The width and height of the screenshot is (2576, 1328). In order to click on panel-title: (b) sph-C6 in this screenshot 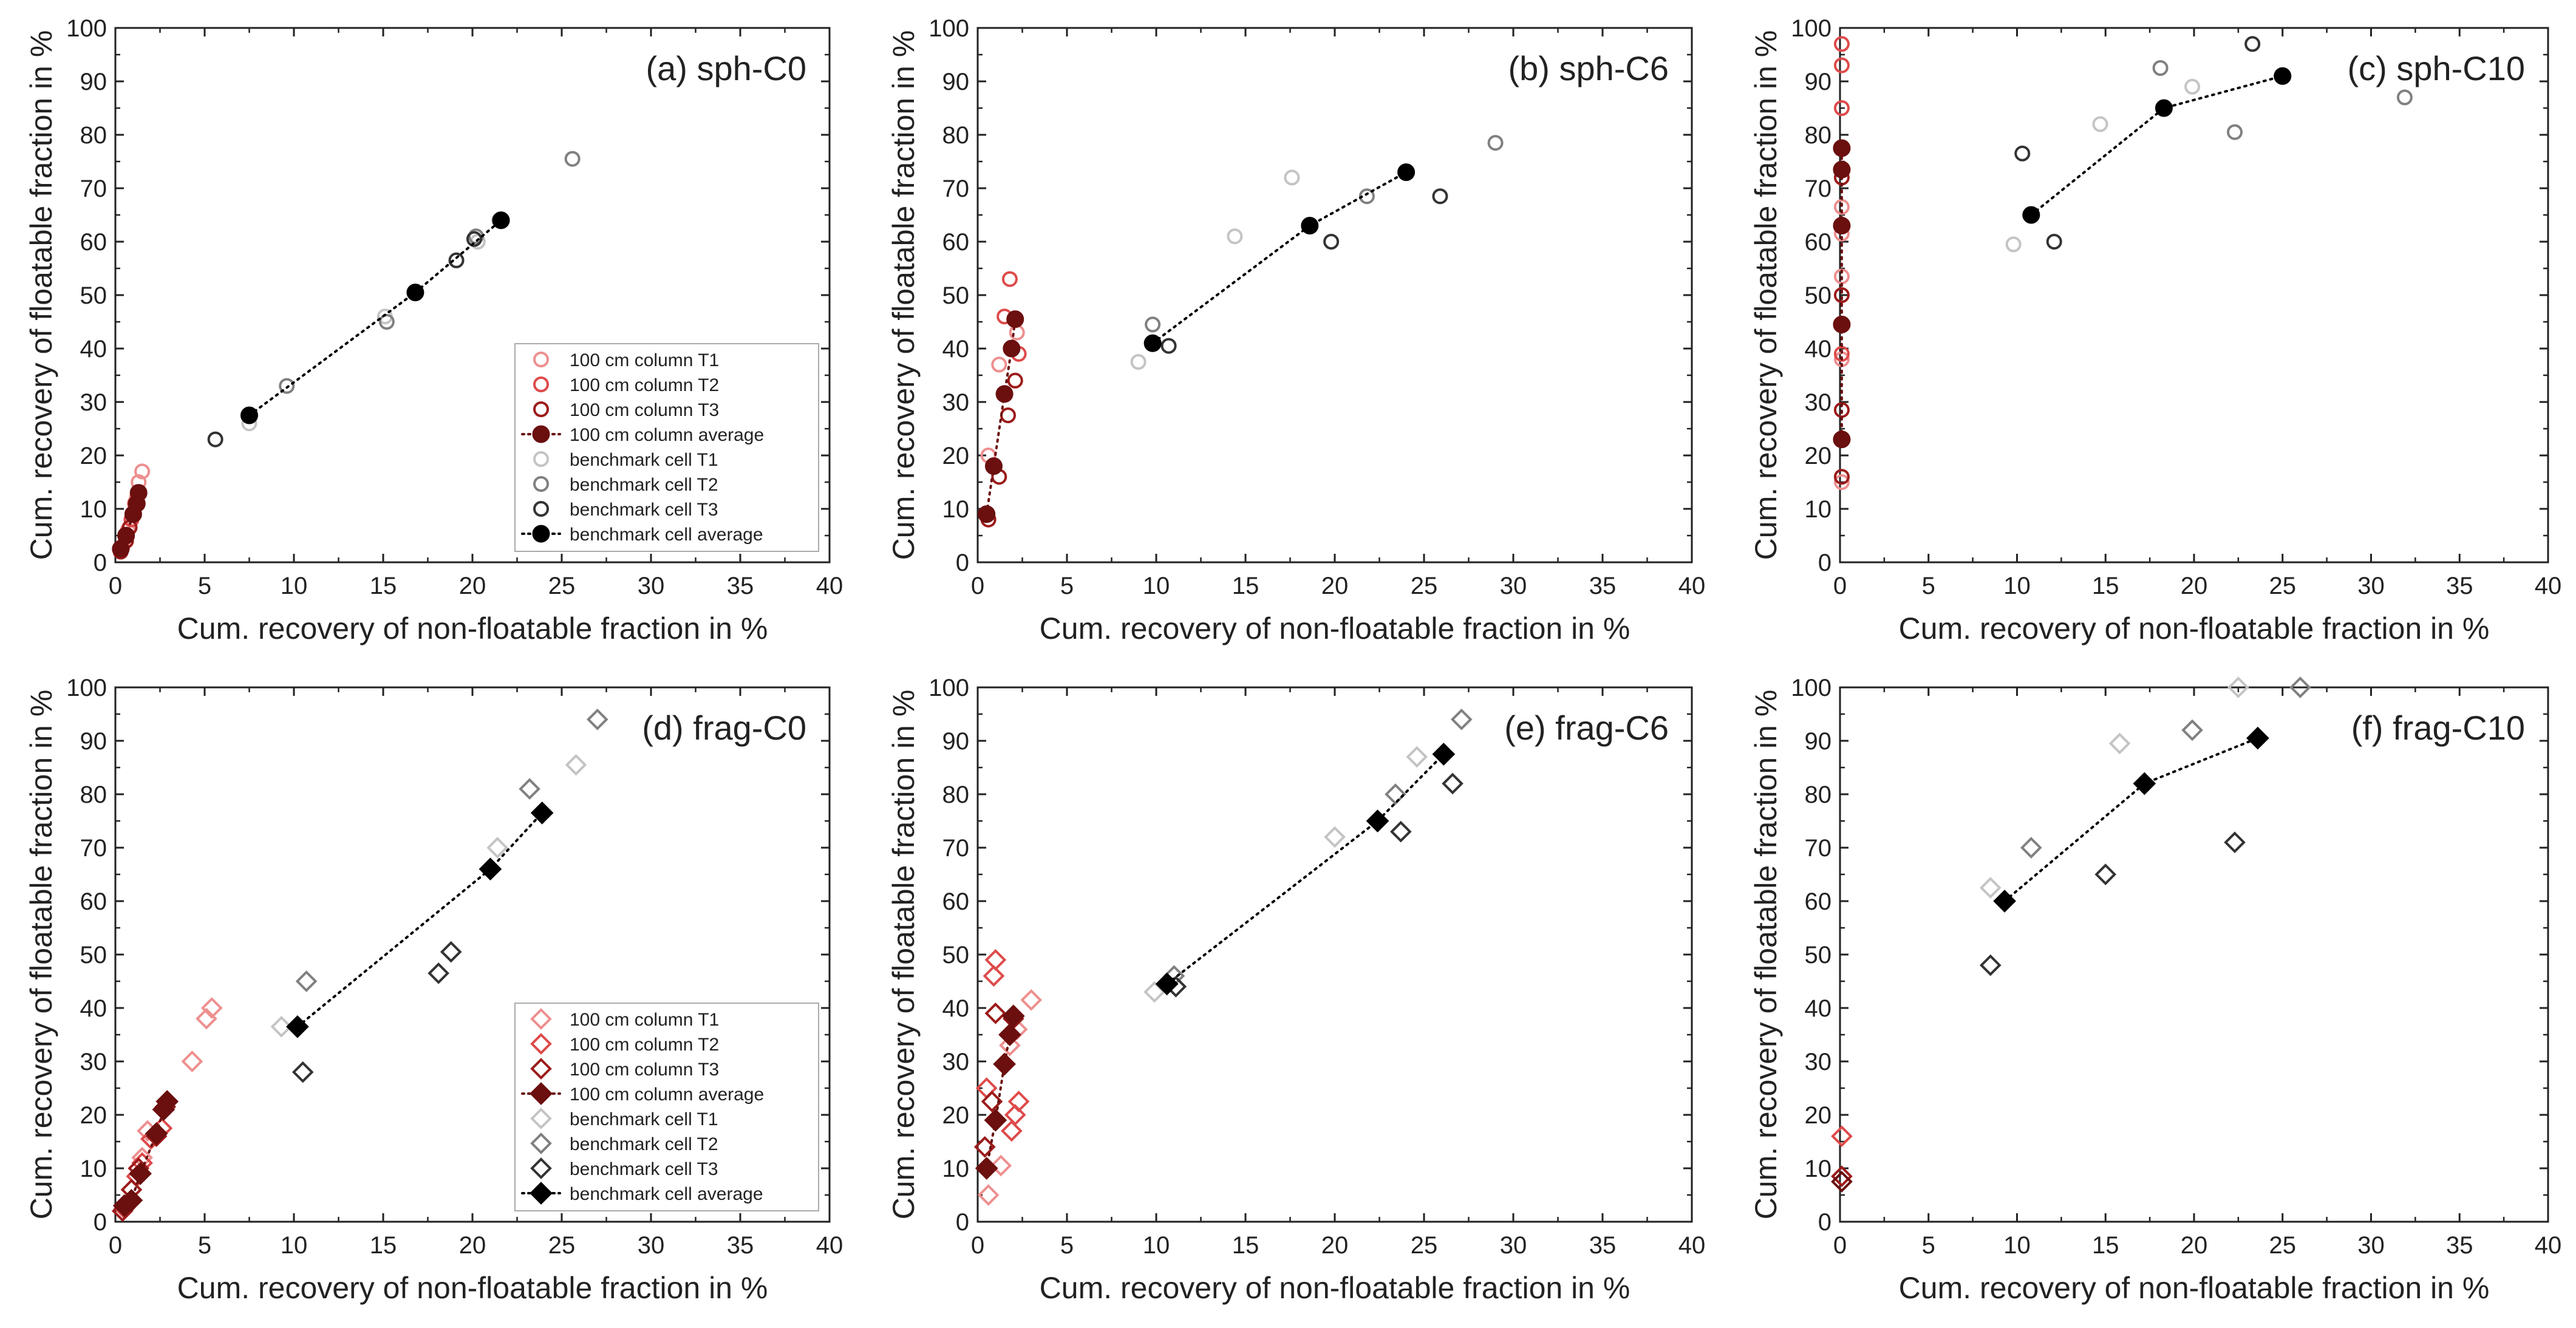, I will do `click(1589, 68)`.